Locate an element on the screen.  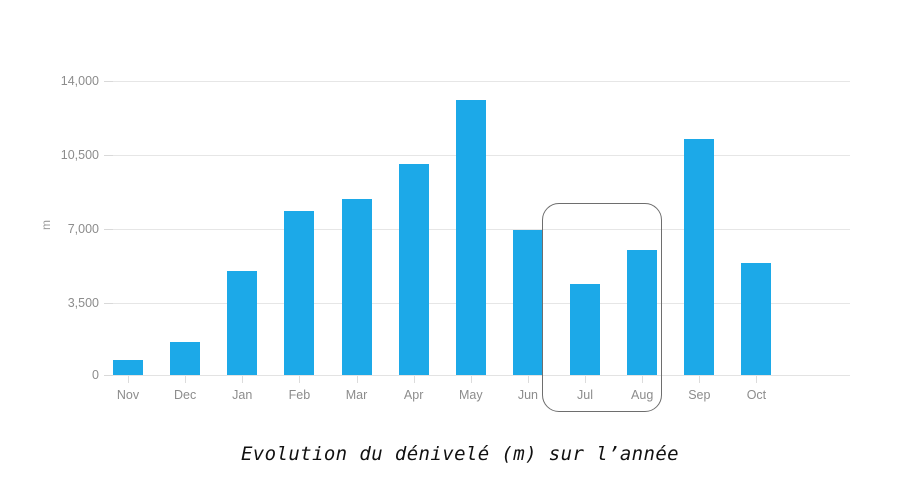
bar-feb is located at coordinates (299, 292).